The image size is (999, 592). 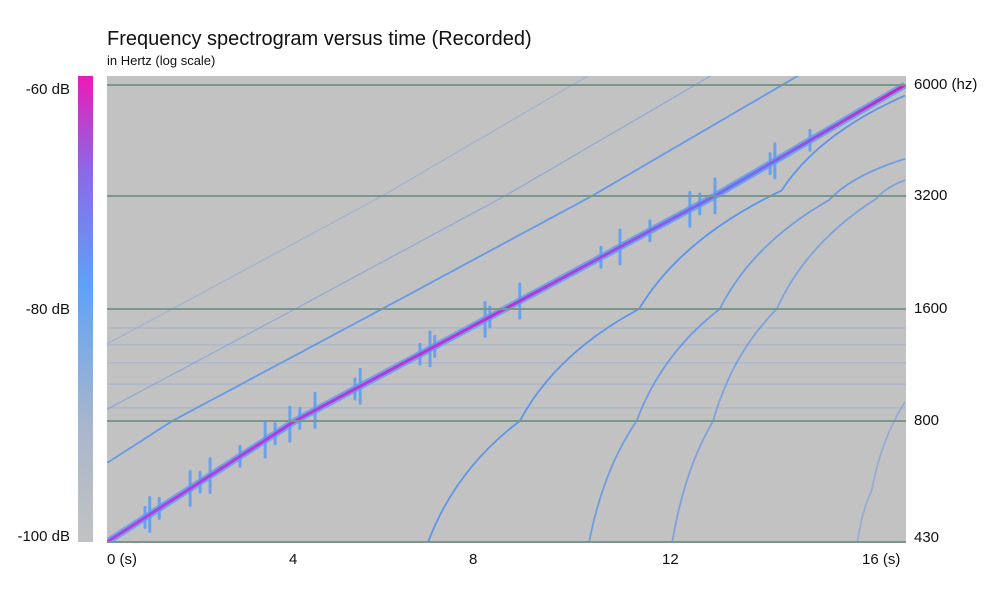 I want to click on x-tick-label: 8, so click(x=473, y=559).